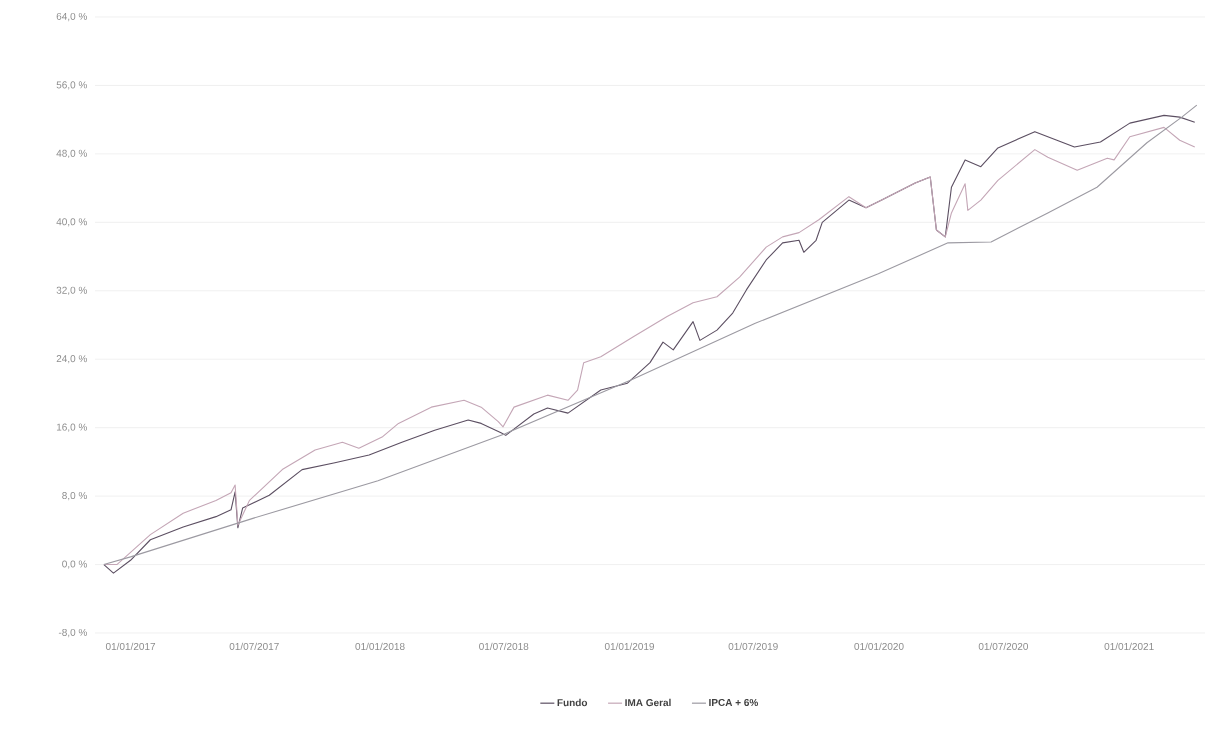 This screenshot has width=1224, height=729. Describe the element at coordinates (74, 564) in the screenshot. I see `y-tick-label: 0,0 %` at that location.